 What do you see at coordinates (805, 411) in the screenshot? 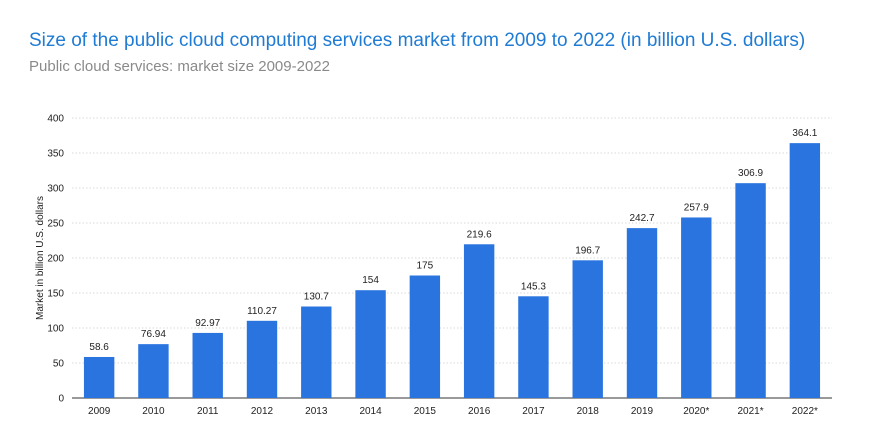
I see `x-tick-label: 2022*` at bounding box center [805, 411].